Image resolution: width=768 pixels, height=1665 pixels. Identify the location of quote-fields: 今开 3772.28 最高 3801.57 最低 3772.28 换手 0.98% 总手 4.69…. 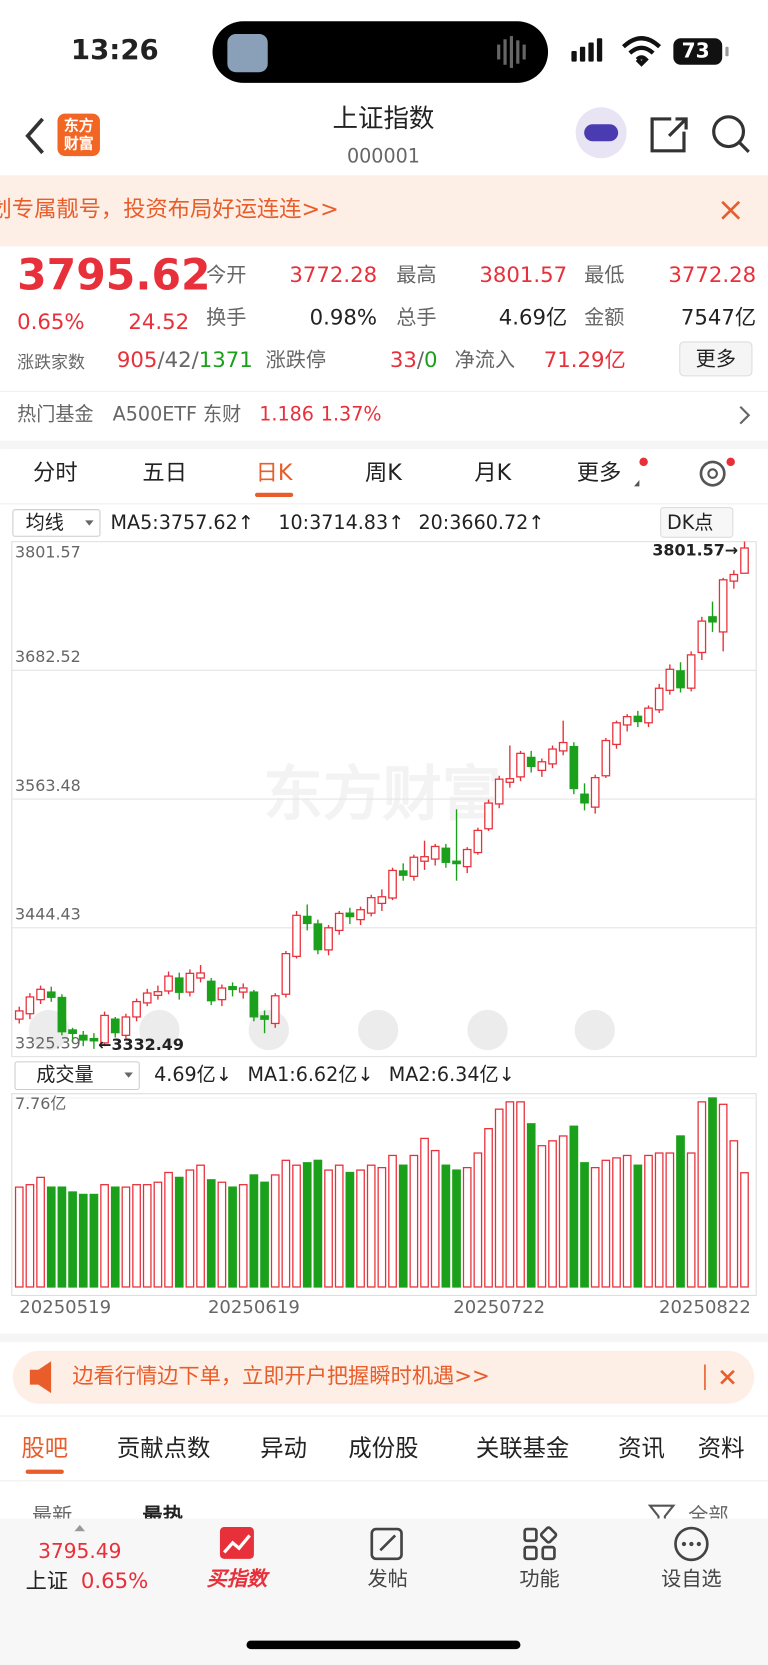
(481, 297).